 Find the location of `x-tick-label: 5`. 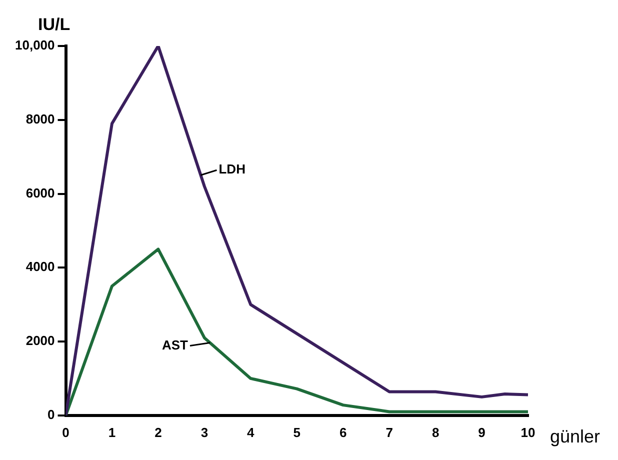

x-tick-label: 5 is located at coordinates (296, 432).